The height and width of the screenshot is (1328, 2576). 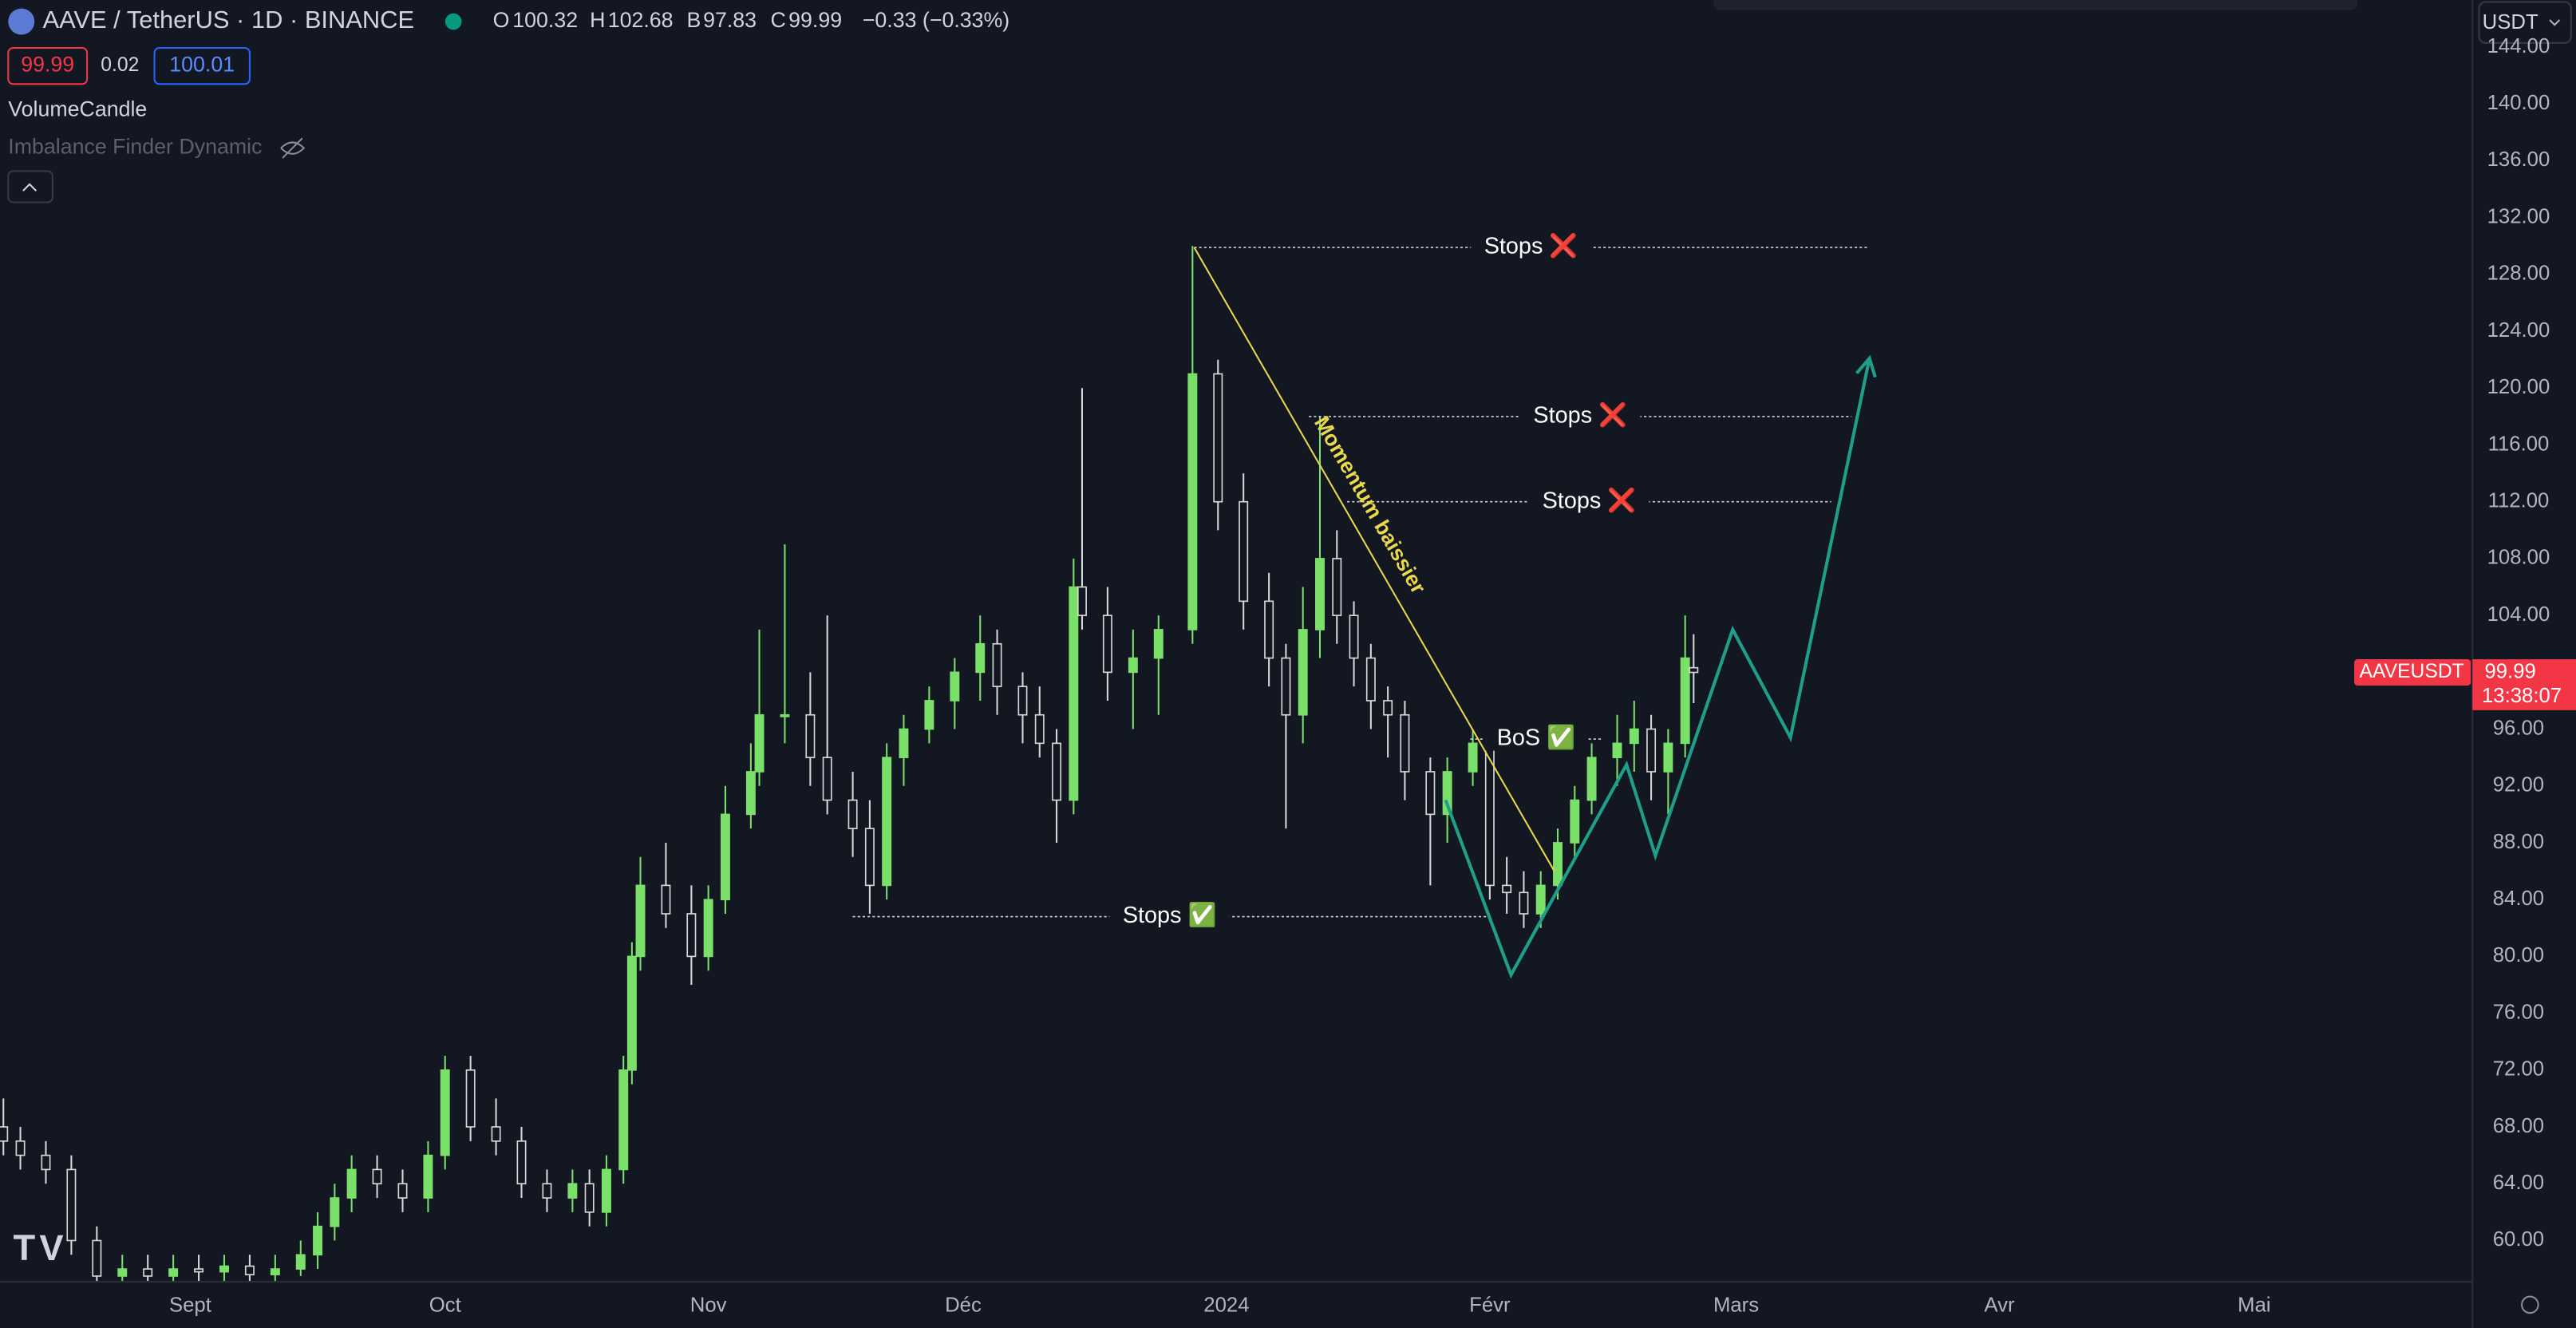 I want to click on y-tick-label: 132.00, so click(x=2518, y=216).